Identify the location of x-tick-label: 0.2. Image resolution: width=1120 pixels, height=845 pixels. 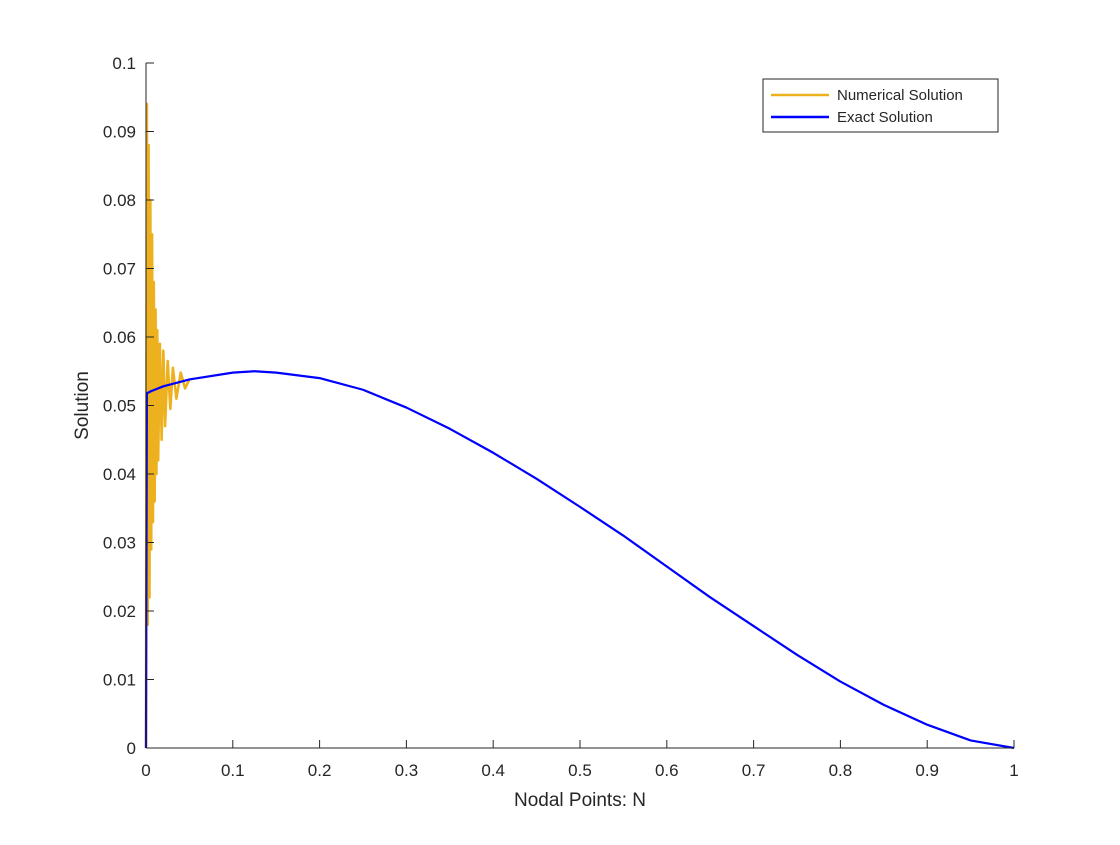
(320, 770).